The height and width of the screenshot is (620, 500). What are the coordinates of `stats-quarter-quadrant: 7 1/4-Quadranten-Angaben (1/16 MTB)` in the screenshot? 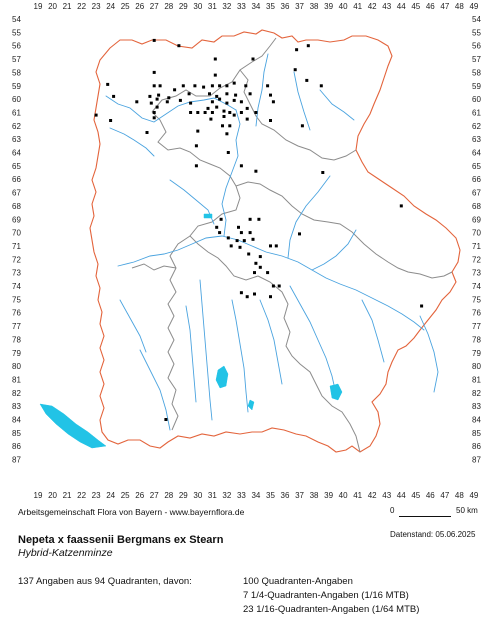 It's located at (326, 595).